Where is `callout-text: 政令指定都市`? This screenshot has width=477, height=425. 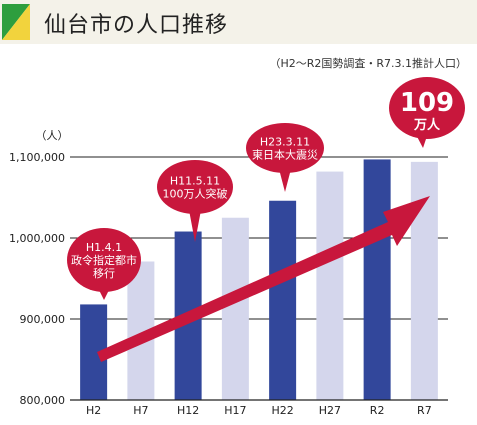
callout-text: 政令指定都市 is located at coordinates (104, 260).